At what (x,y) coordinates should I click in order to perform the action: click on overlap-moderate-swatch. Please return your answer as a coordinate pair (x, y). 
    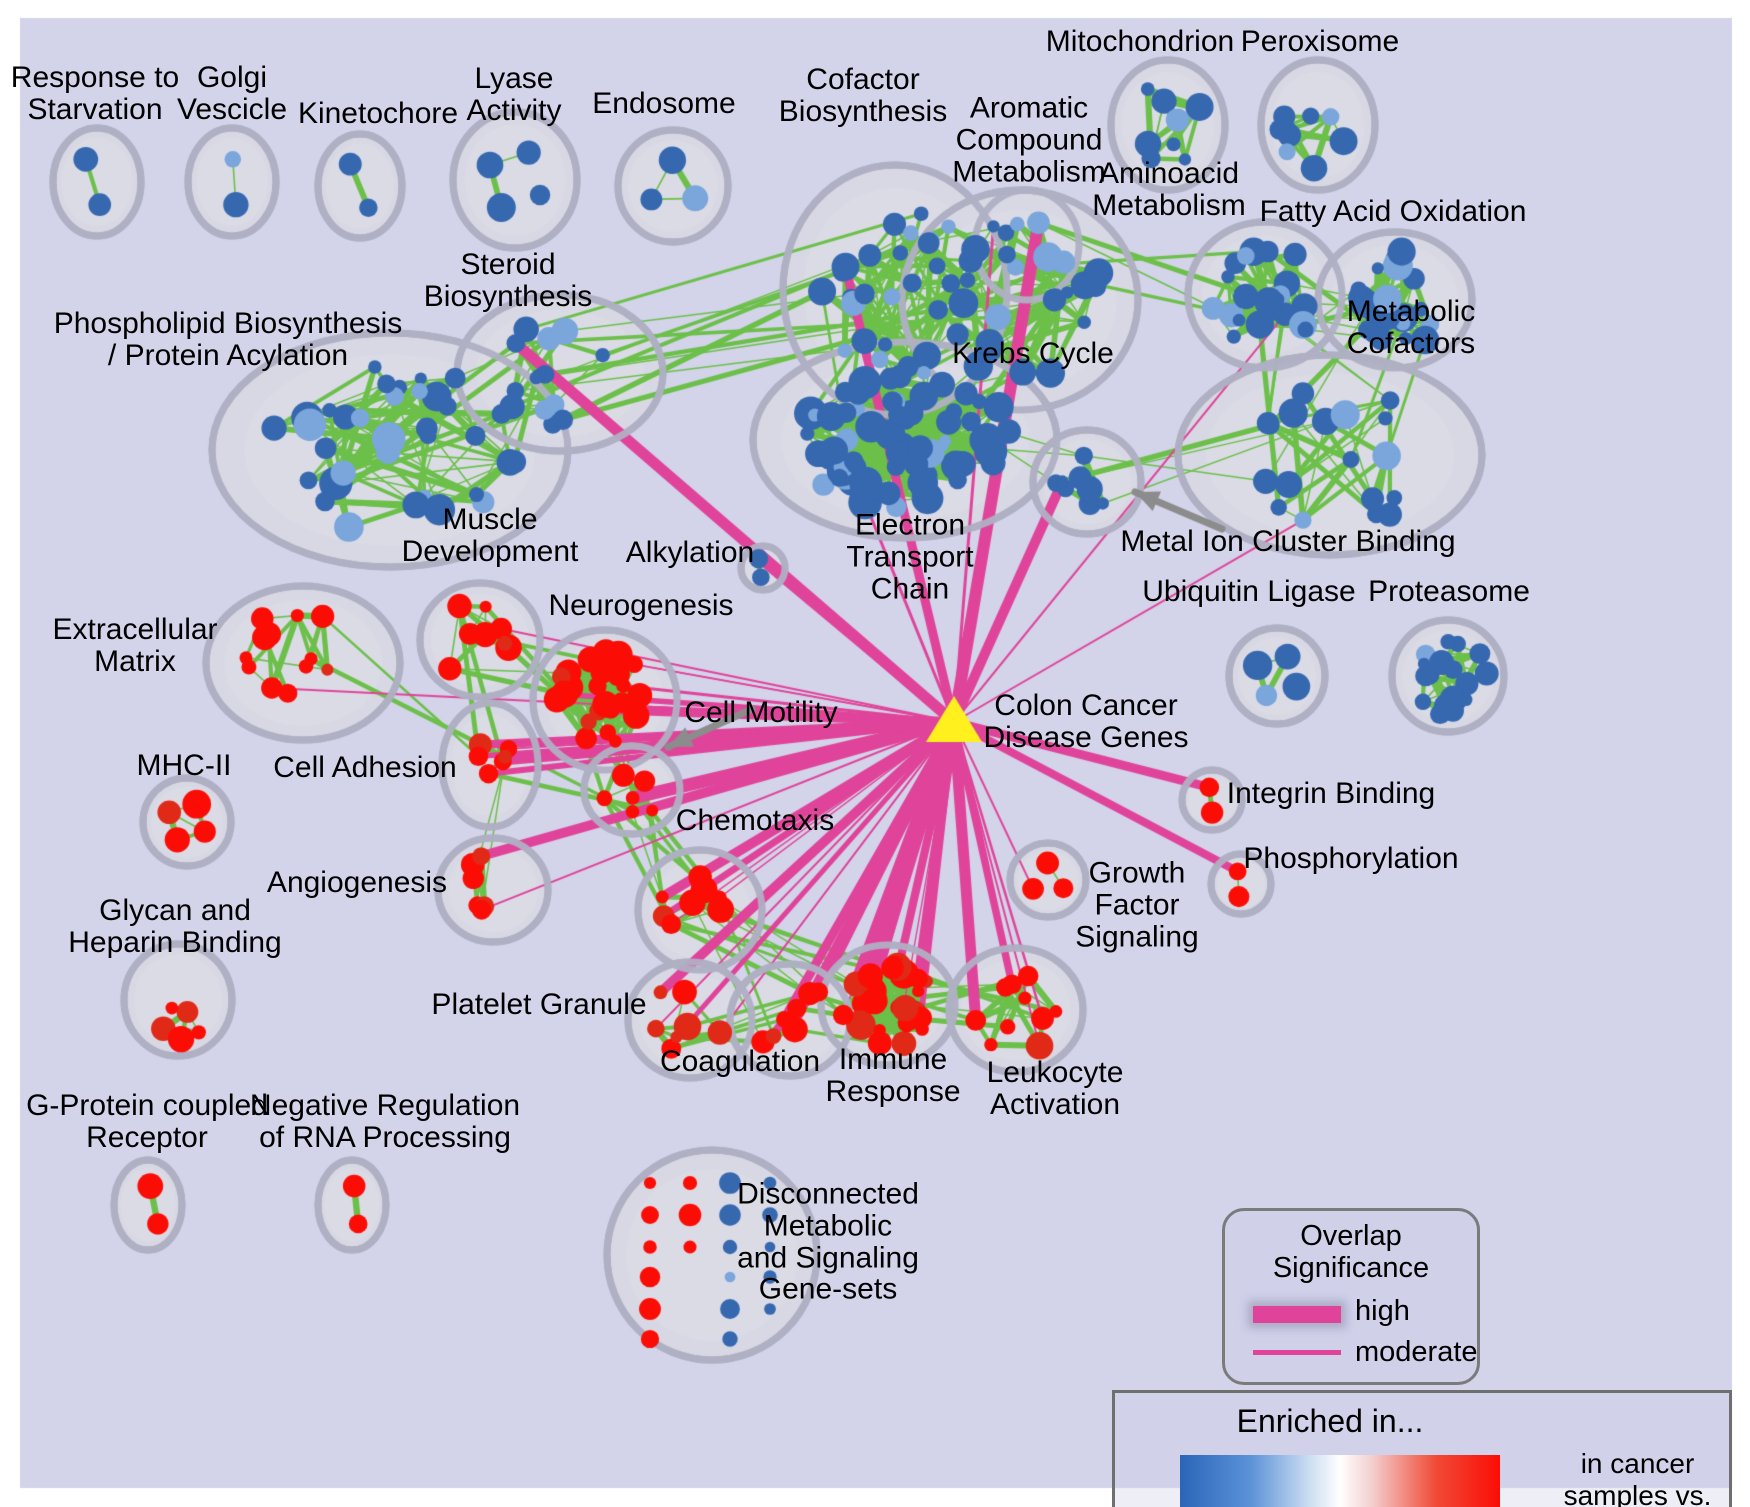
    Looking at the image, I should click on (1297, 1352).